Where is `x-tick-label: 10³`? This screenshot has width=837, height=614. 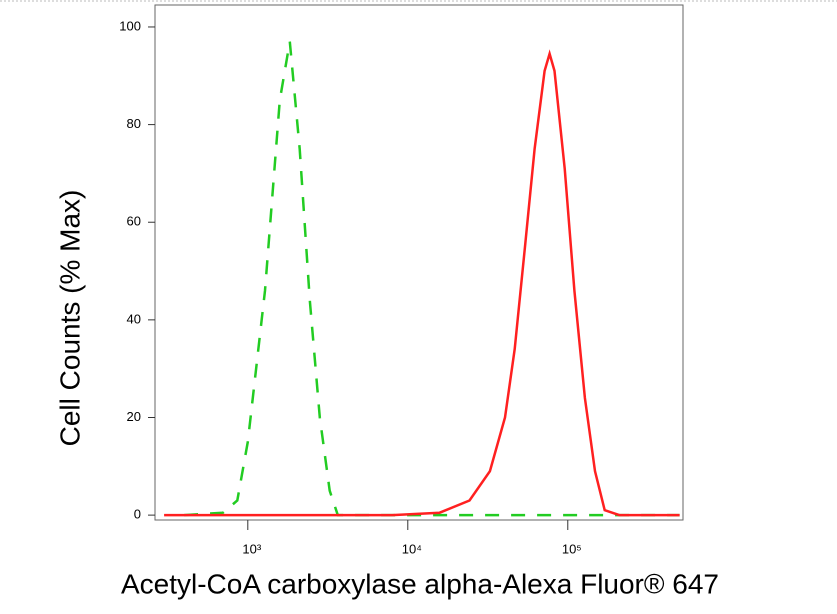
x-tick-label: 10³ is located at coordinates (251, 548).